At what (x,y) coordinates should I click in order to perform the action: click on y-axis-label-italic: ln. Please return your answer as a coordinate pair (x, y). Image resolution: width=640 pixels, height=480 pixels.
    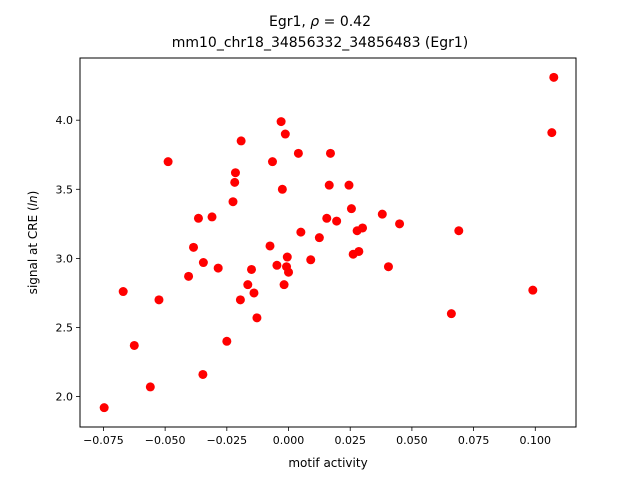
    Looking at the image, I should click on (33, 200).